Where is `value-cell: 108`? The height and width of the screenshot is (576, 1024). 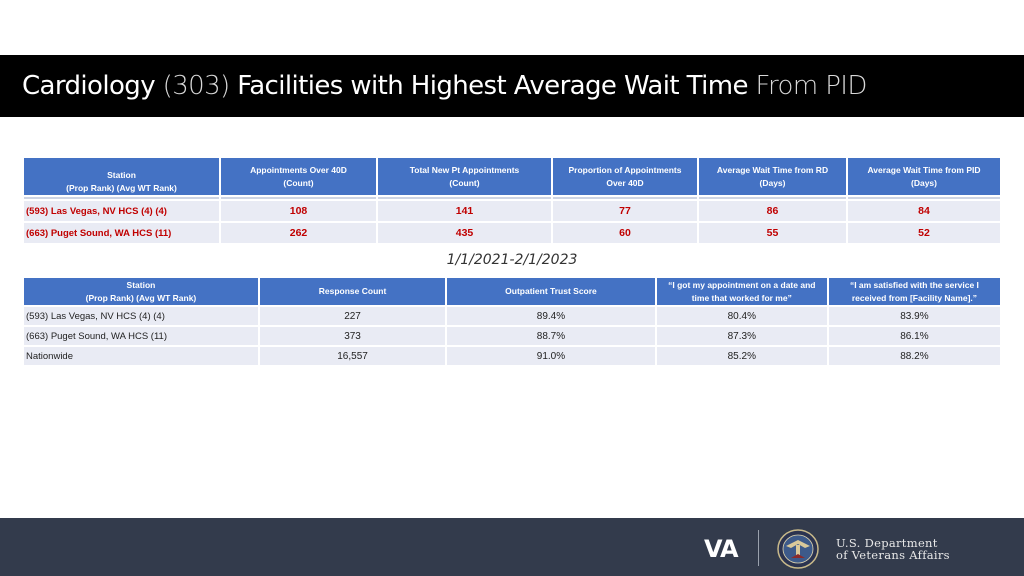 value-cell: 108 is located at coordinates (298, 211).